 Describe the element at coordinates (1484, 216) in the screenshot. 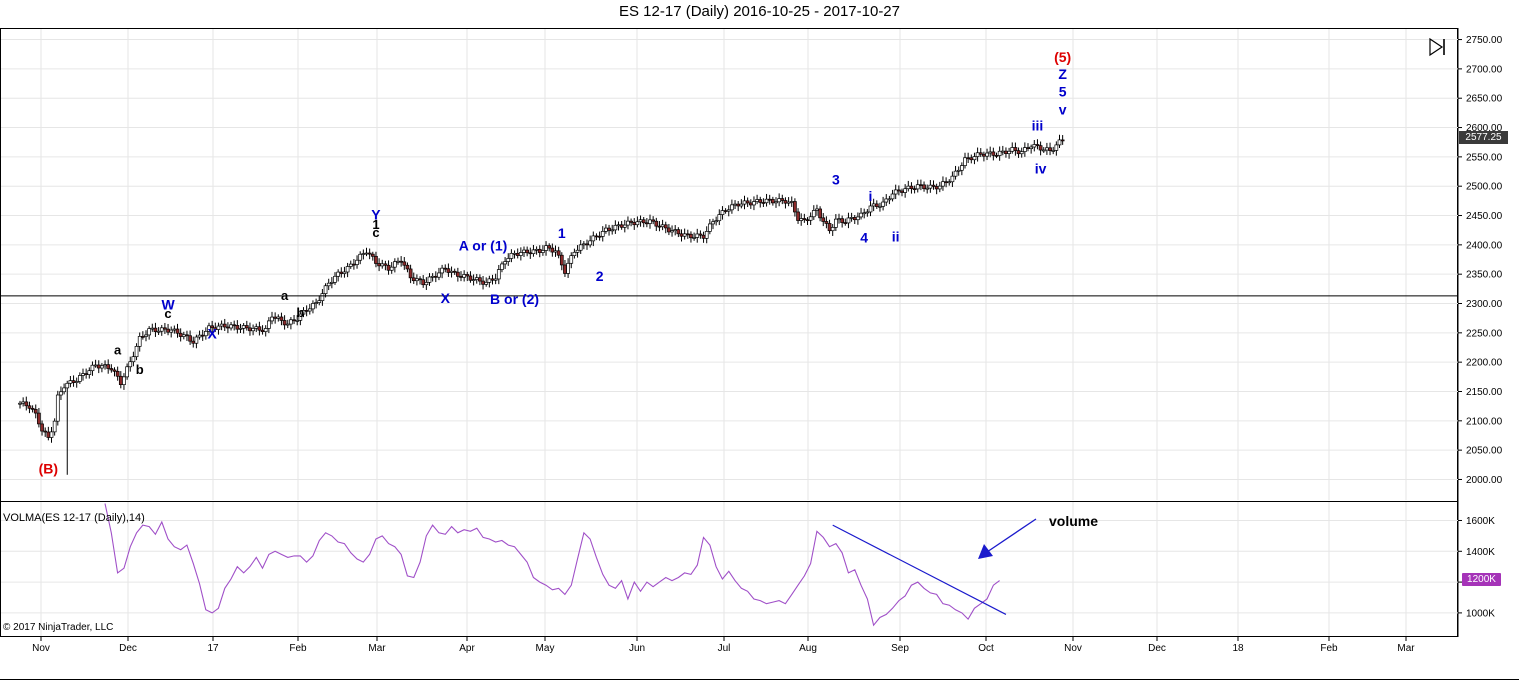

I see `price-tick-label: 2450.00` at that location.